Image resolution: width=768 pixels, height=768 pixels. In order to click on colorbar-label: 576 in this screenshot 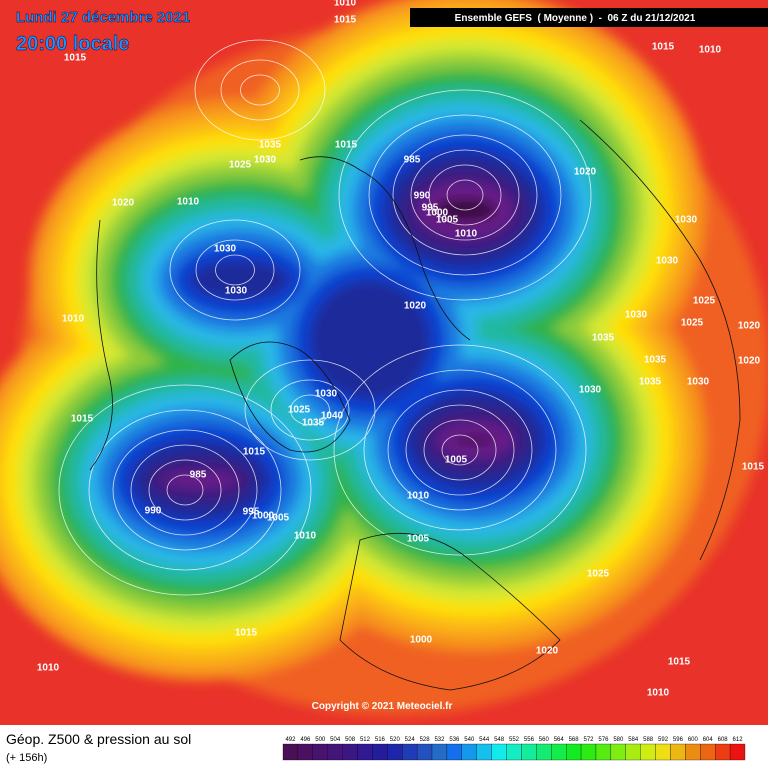, I will do `click(603, 740)`.